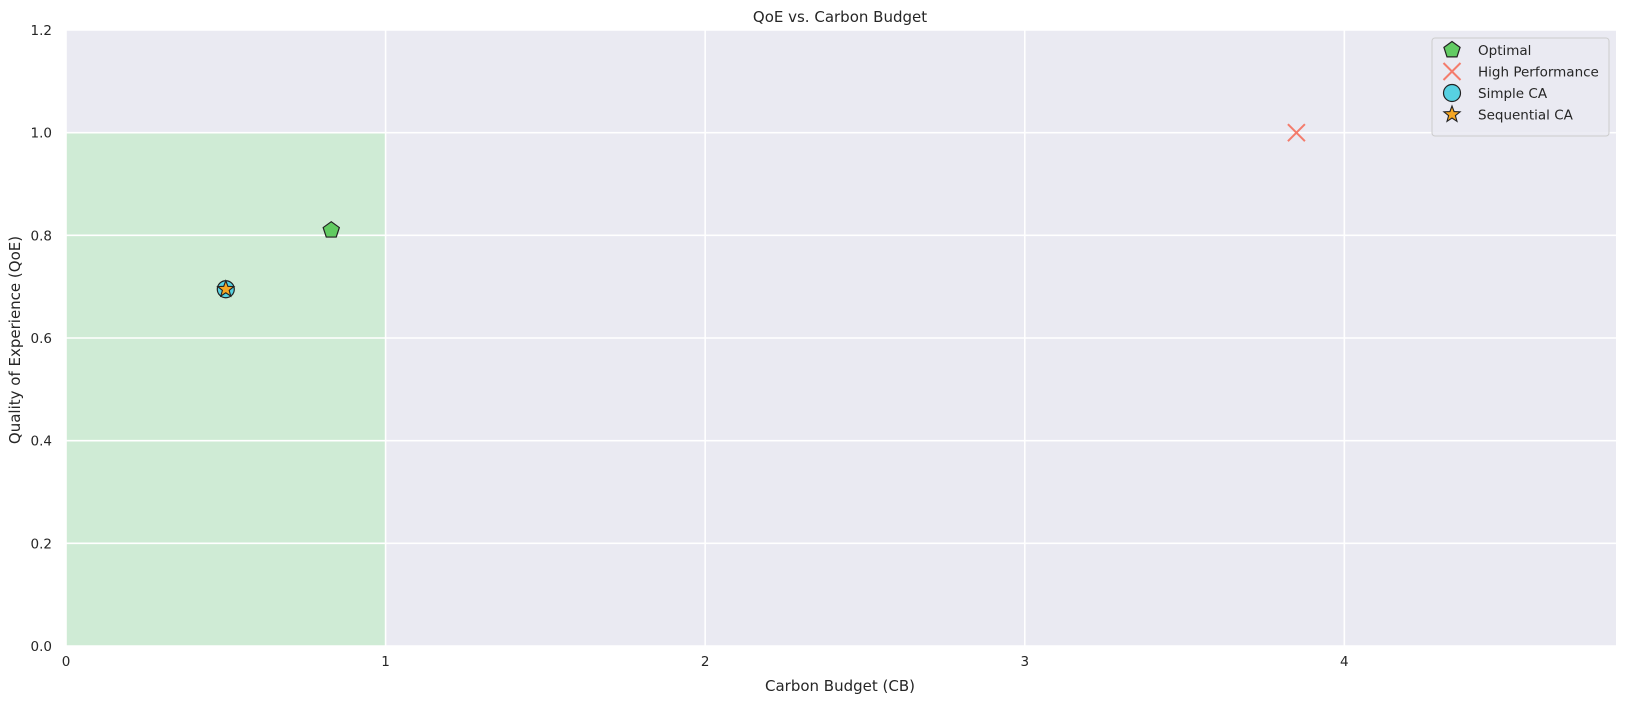 This screenshot has width=1625, height=708. What do you see at coordinates (41, 544) in the screenshot?
I see `y-tick-label: 0.2` at bounding box center [41, 544].